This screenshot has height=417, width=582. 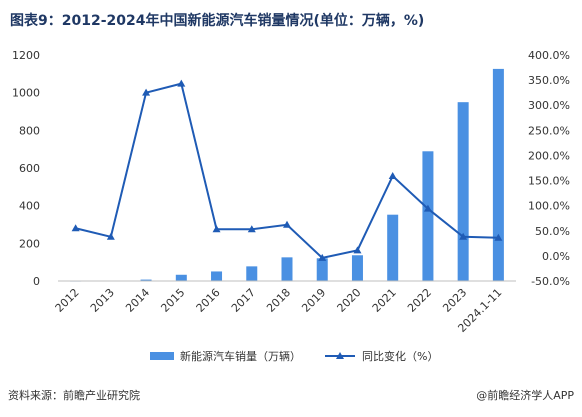 I want to click on left-tick-label: 800, so click(x=29, y=130).